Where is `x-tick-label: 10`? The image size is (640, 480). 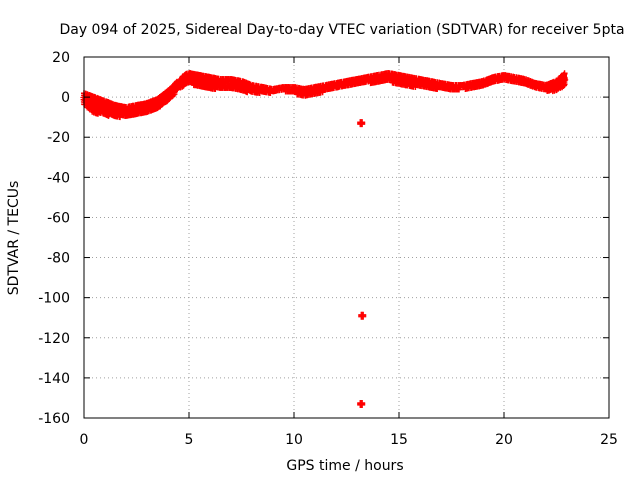 x-tick-label: 10 is located at coordinates (294, 440).